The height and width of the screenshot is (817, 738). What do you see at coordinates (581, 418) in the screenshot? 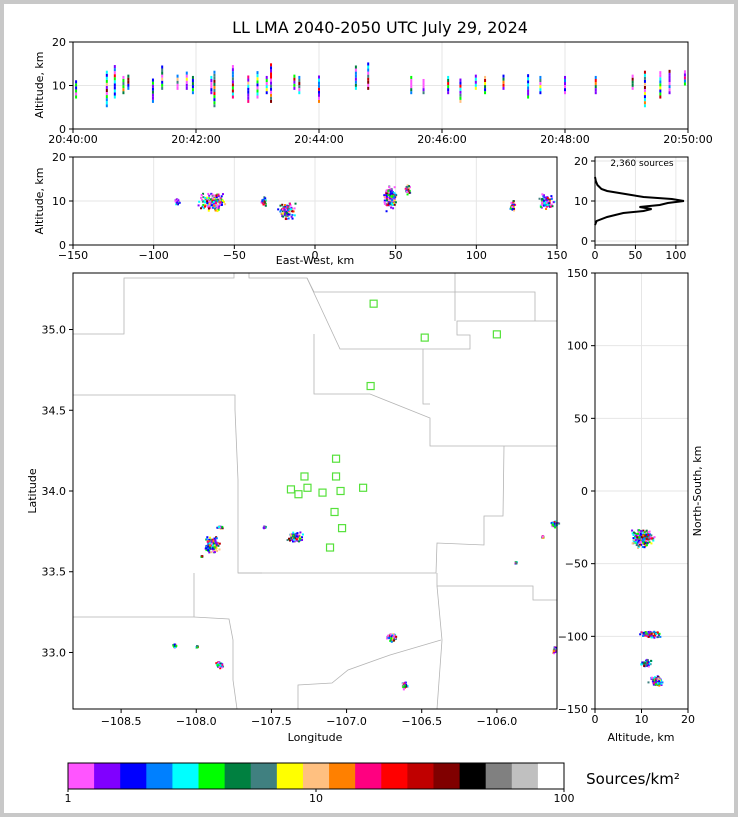
I see `altitude-northsouth-ytick-label: 50` at bounding box center [581, 418].